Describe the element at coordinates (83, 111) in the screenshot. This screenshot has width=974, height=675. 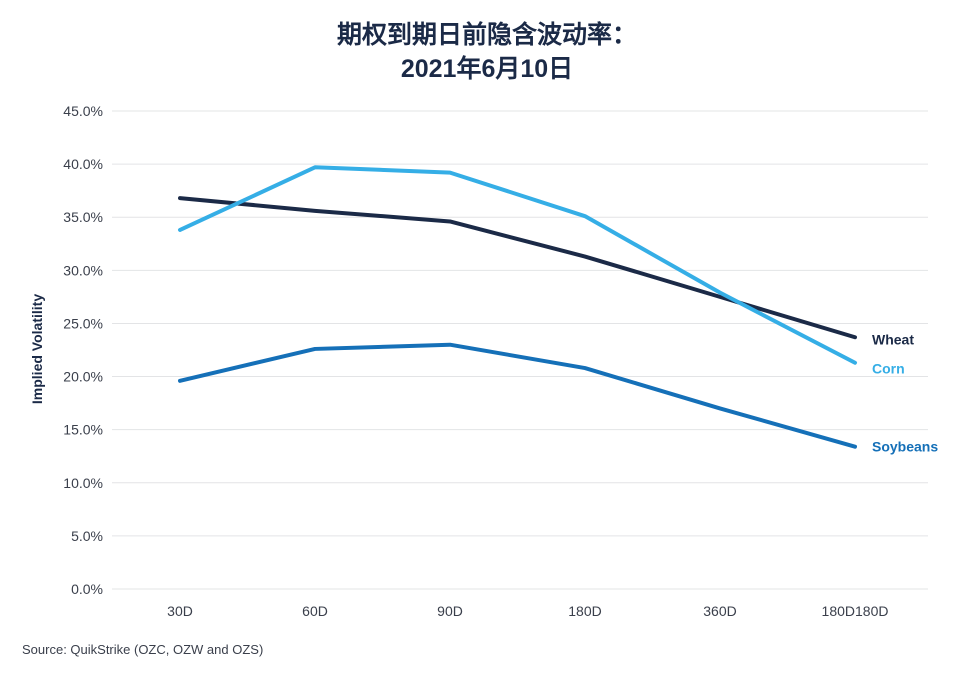
I see `y-tick-label: 45.0%` at that location.